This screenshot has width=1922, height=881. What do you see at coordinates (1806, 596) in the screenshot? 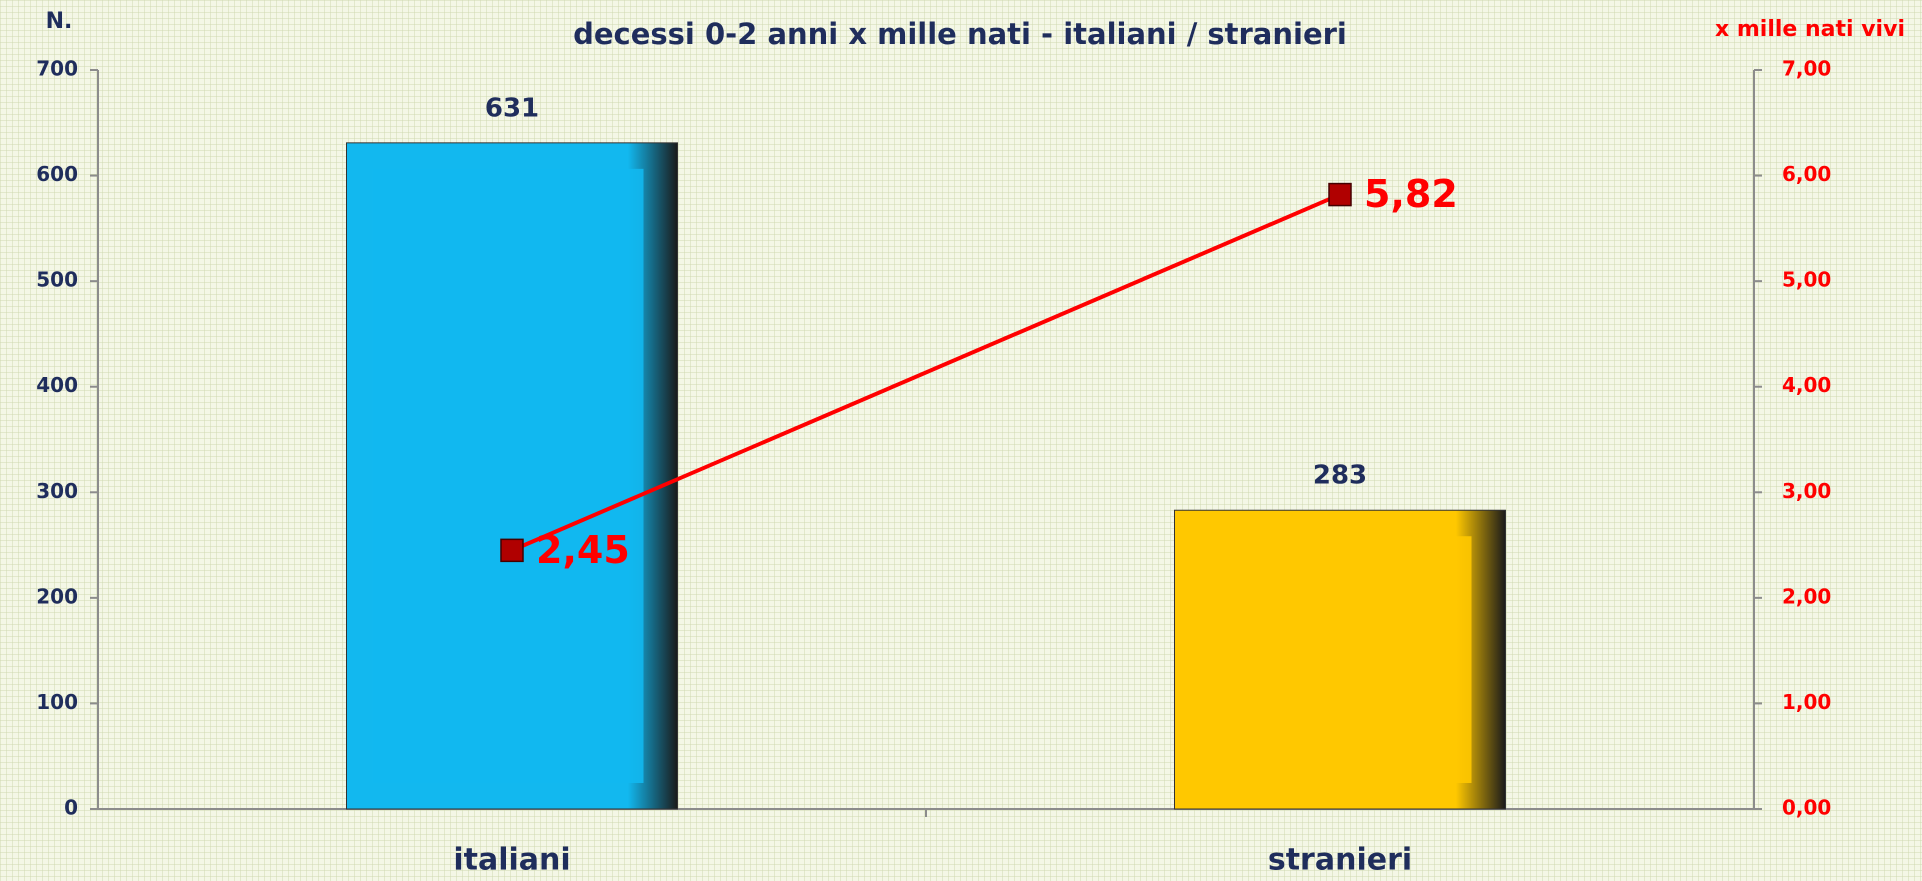
I see `y2-tick-label: 2,00` at bounding box center [1806, 596].